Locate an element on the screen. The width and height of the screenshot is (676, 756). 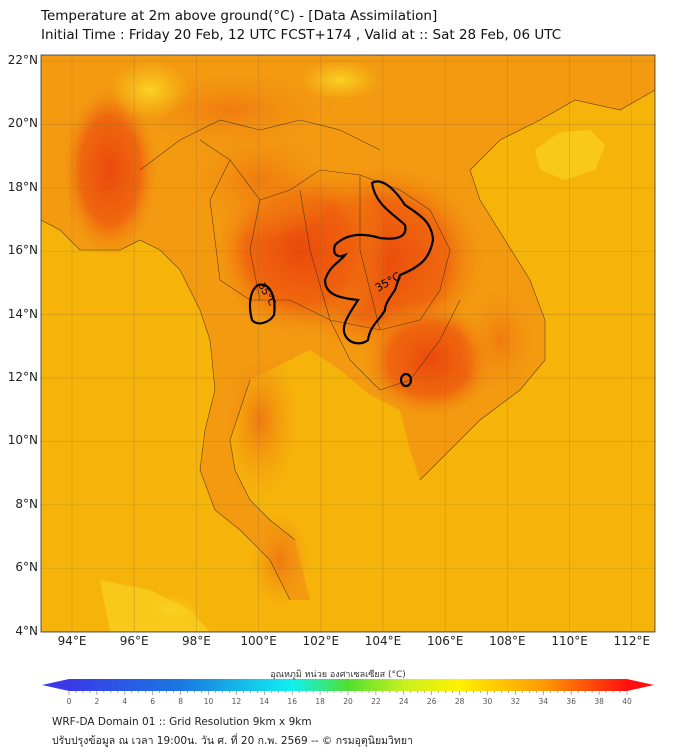
lat-label: 8°N is located at coordinates (26, 503).